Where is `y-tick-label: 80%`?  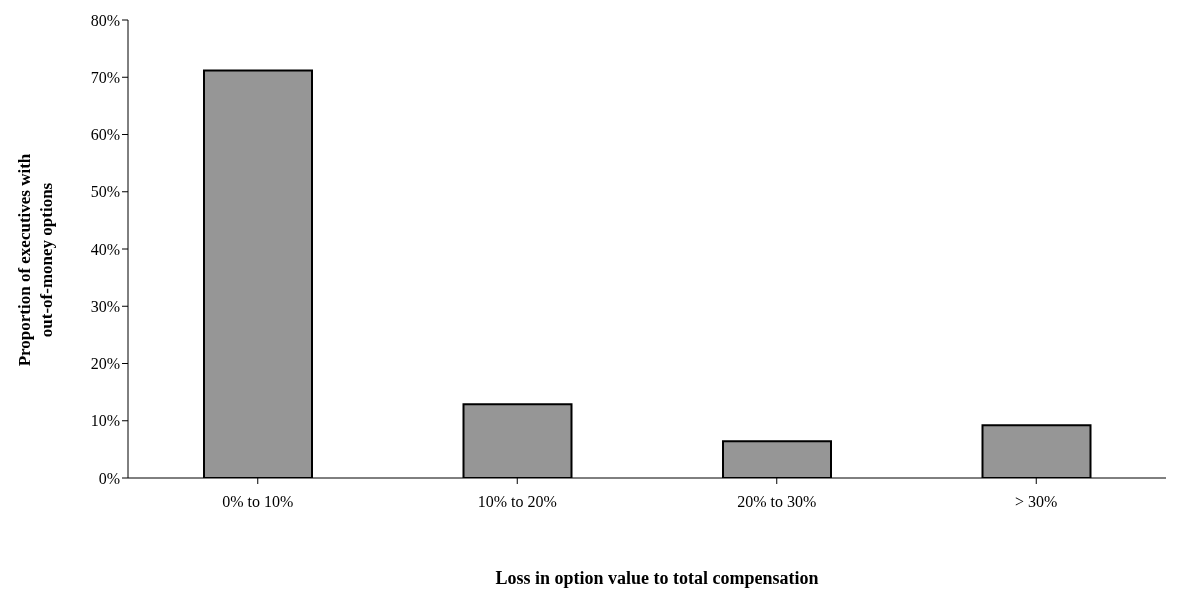
y-tick-label: 80% is located at coordinates (105, 20).